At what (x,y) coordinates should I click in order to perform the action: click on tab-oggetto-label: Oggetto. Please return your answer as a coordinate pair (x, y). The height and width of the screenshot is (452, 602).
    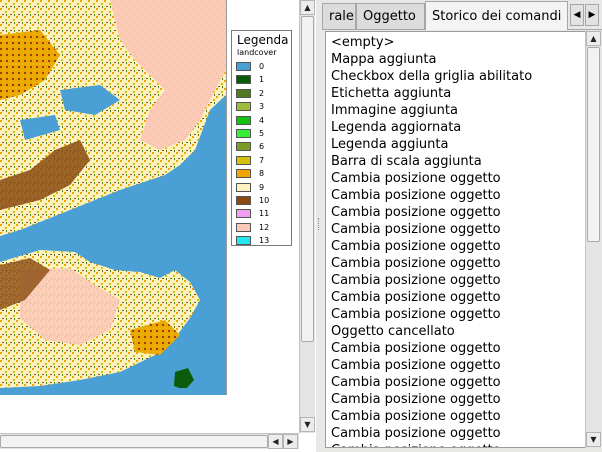
    Looking at the image, I should click on (389, 16).